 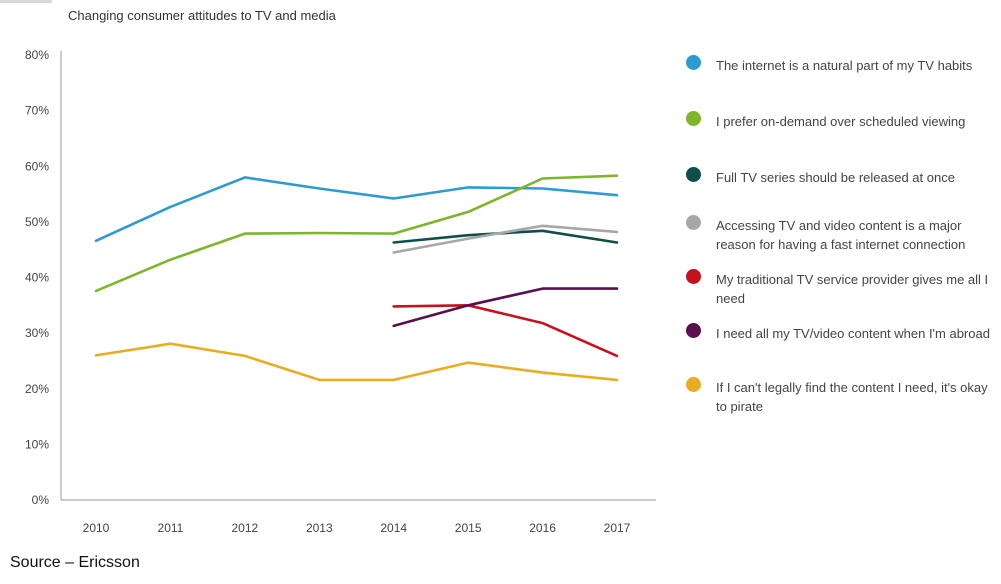 I want to click on x-tick-label: 2015, so click(x=468, y=528).